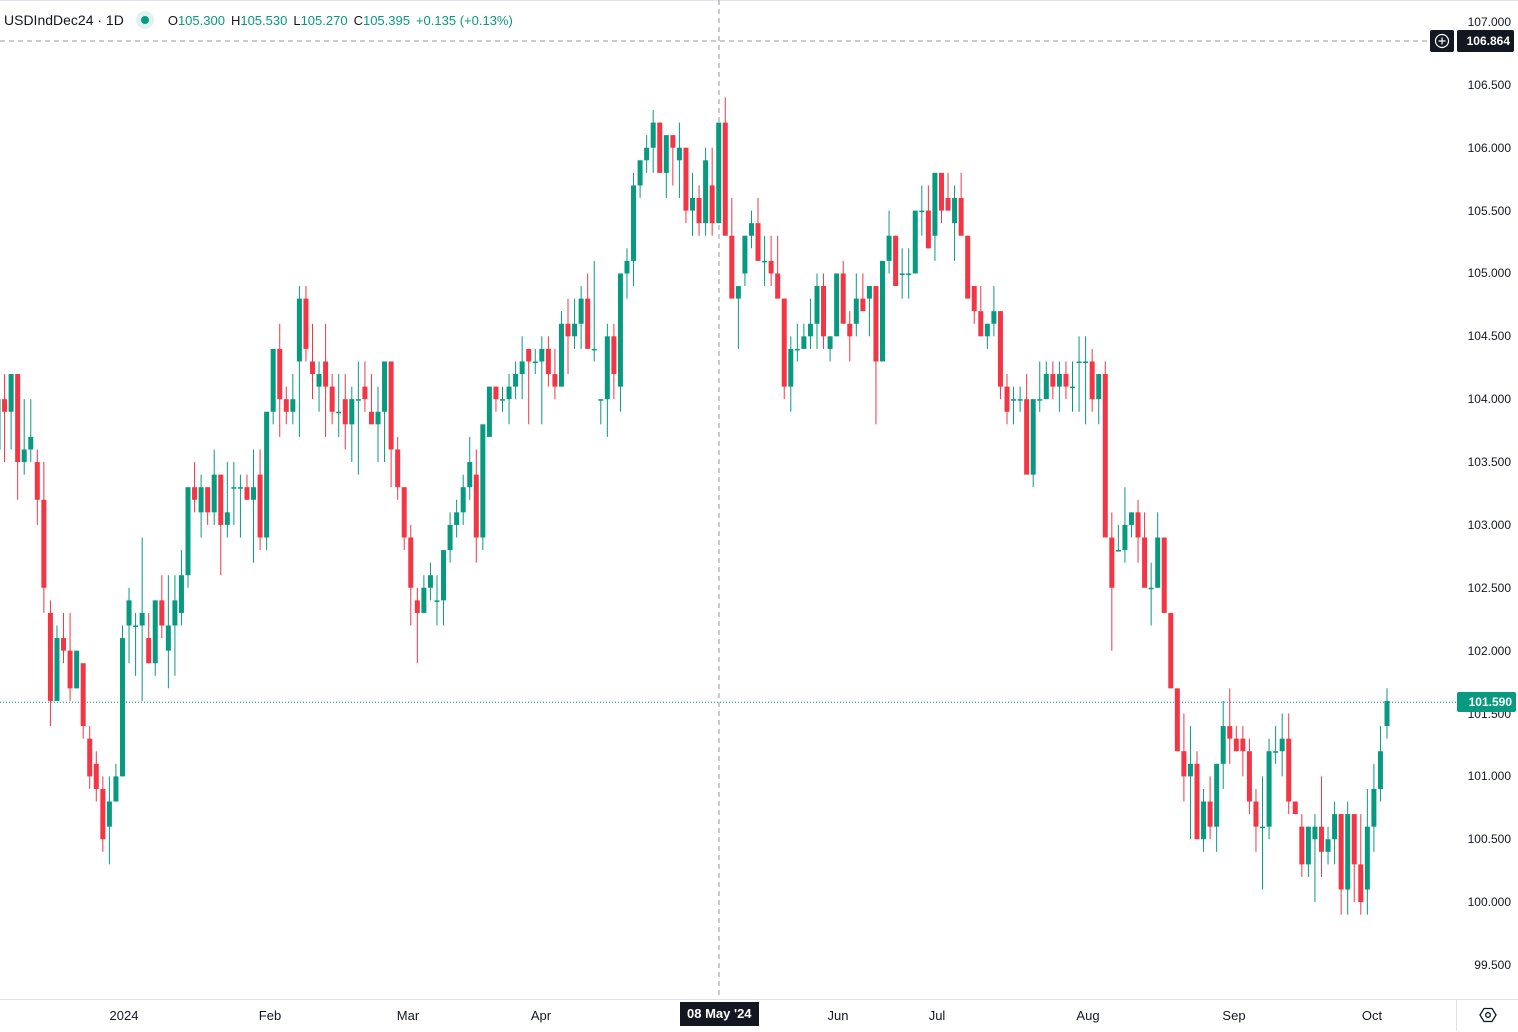 This screenshot has height=1032, width=1518. What do you see at coordinates (1489, 776) in the screenshot?
I see `price-tick: 101.000` at bounding box center [1489, 776].